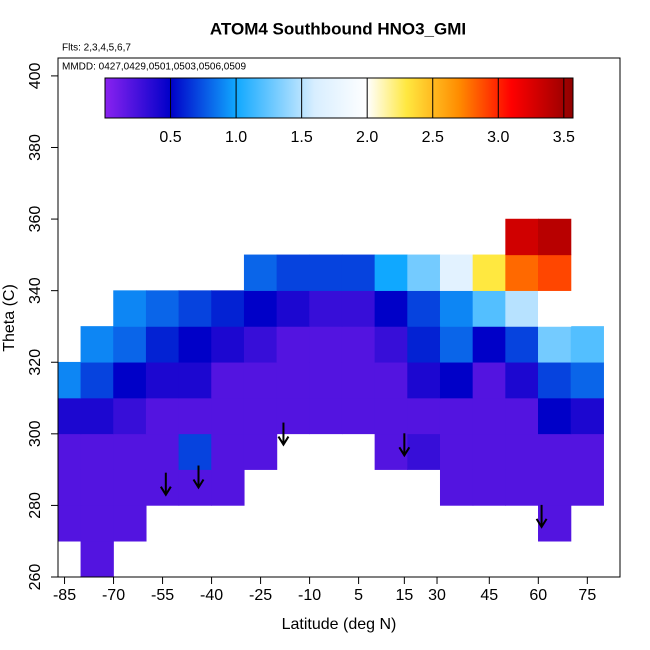 The image size is (650, 650). I want to click on x-tick-label: 5, so click(358, 595).